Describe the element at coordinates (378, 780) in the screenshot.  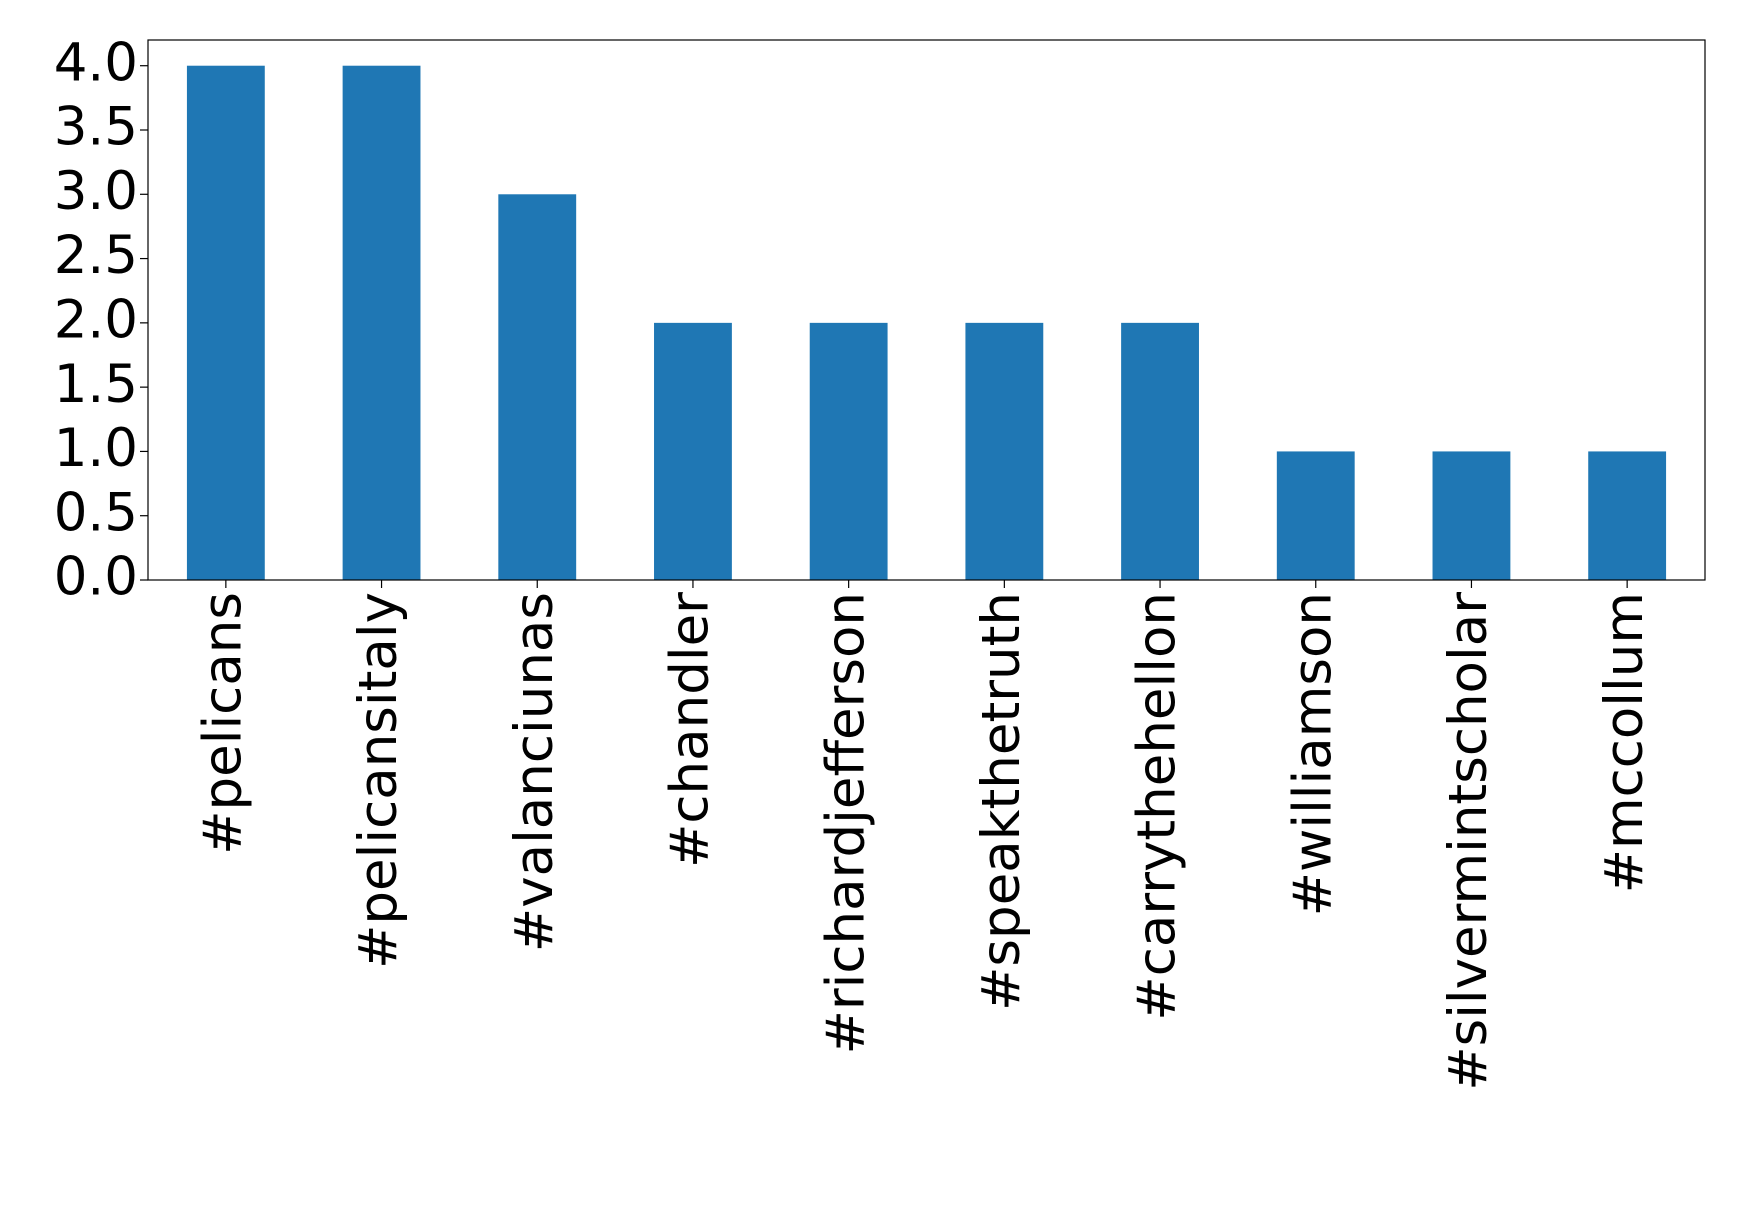
I see `x-tick-label: #pelicansitaly` at that location.